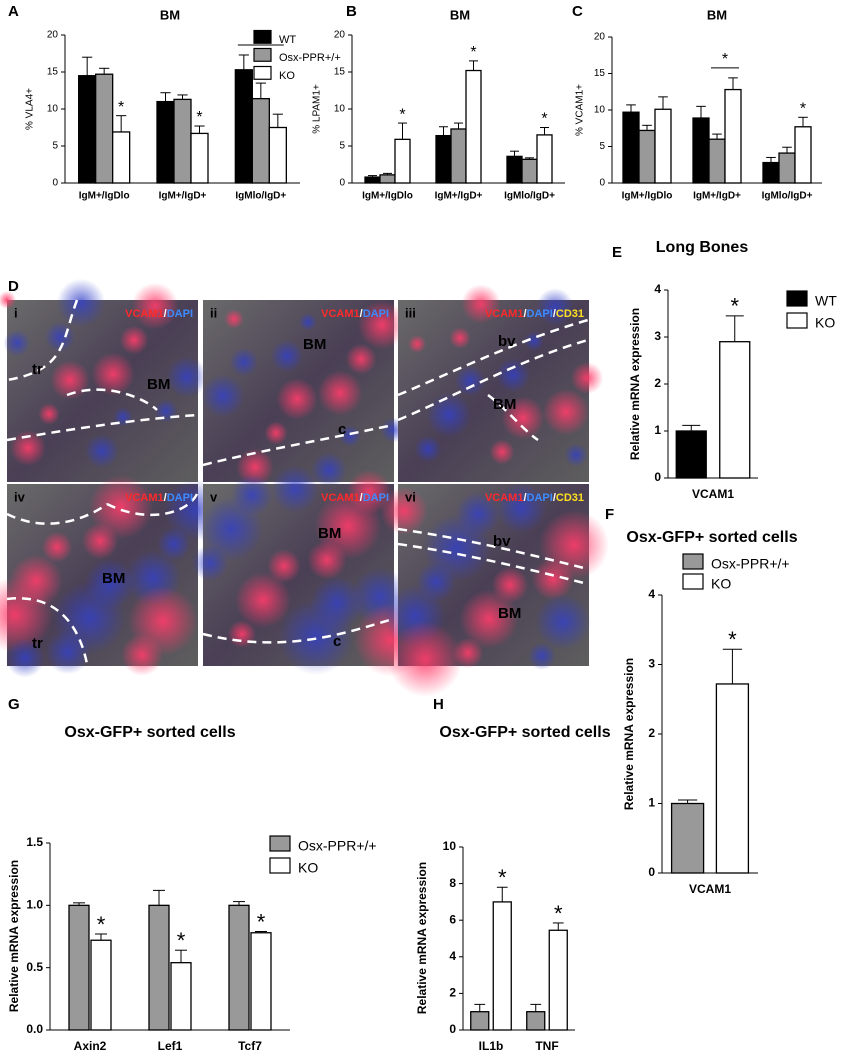 The width and height of the screenshot is (852, 1050). What do you see at coordinates (309, 571) in the screenshot?
I see `micrograph: v VCAM1/DAPI BM c` at bounding box center [309, 571].